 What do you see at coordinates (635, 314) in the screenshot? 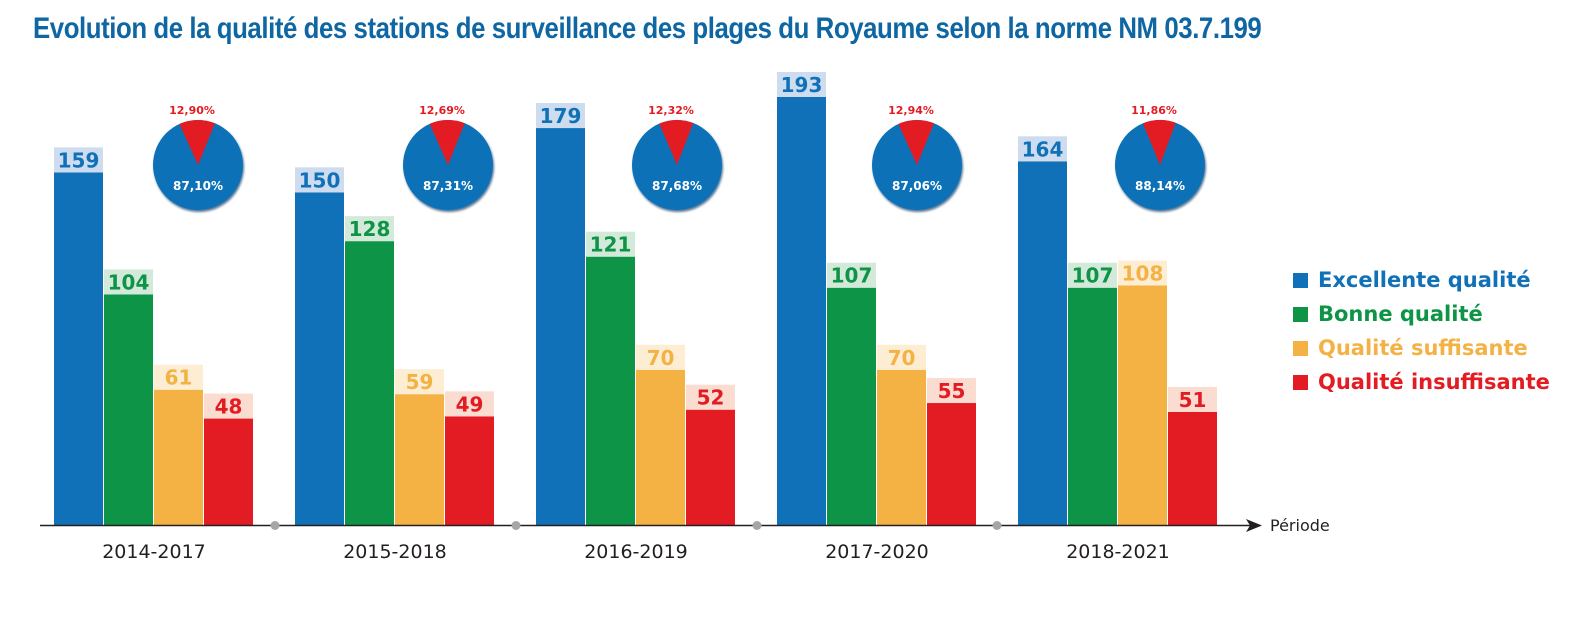
I see `bar-group-2016-2019: 179 121 70 52` at bounding box center [635, 314].